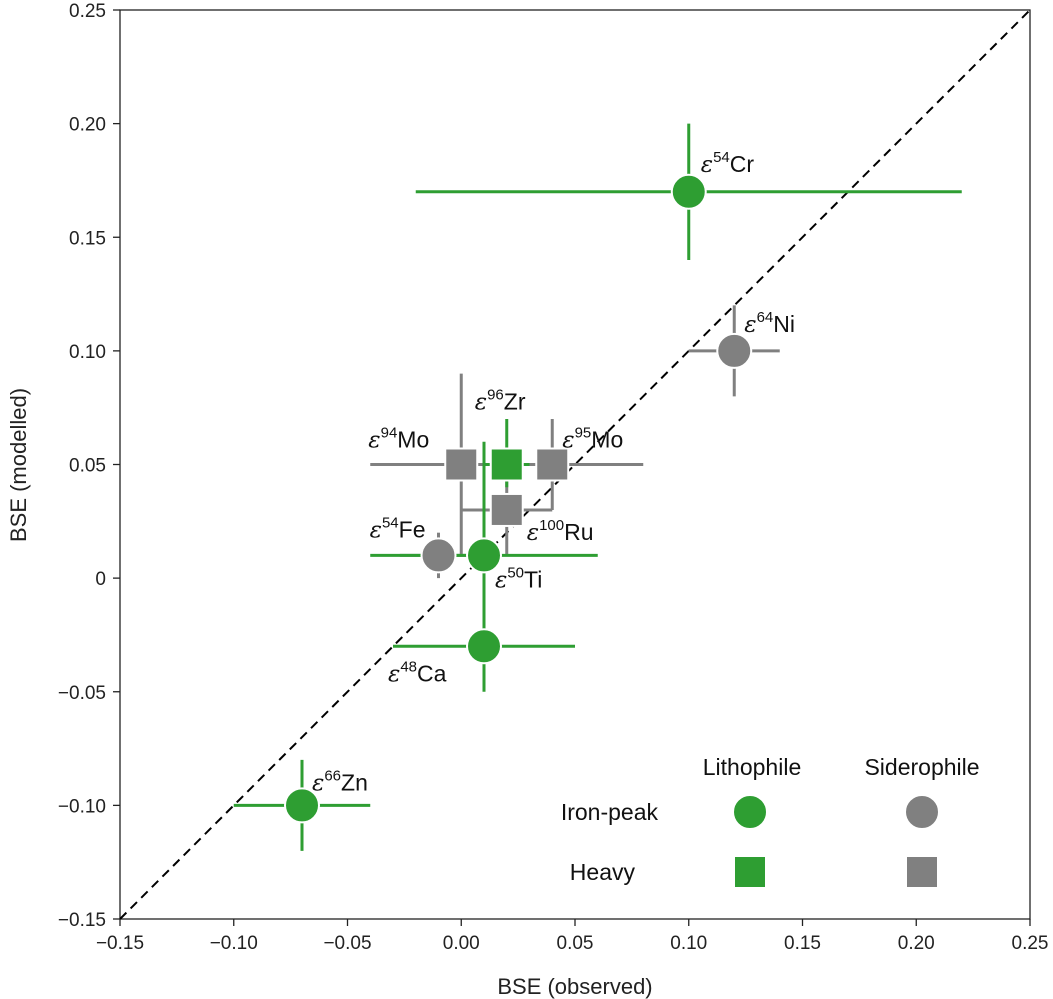 The width and height of the screenshot is (1053, 999). What do you see at coordinates (921, 767) in the screenshot?
I see `legend-col-siderophile: Siderophile` at bounding box center [921, 767].